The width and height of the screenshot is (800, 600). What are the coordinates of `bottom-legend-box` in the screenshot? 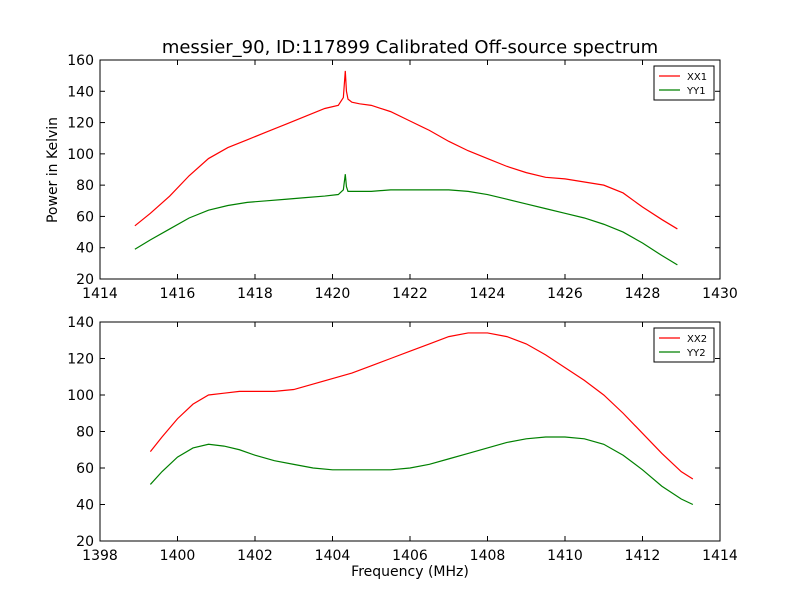 It's located at (684, 345).